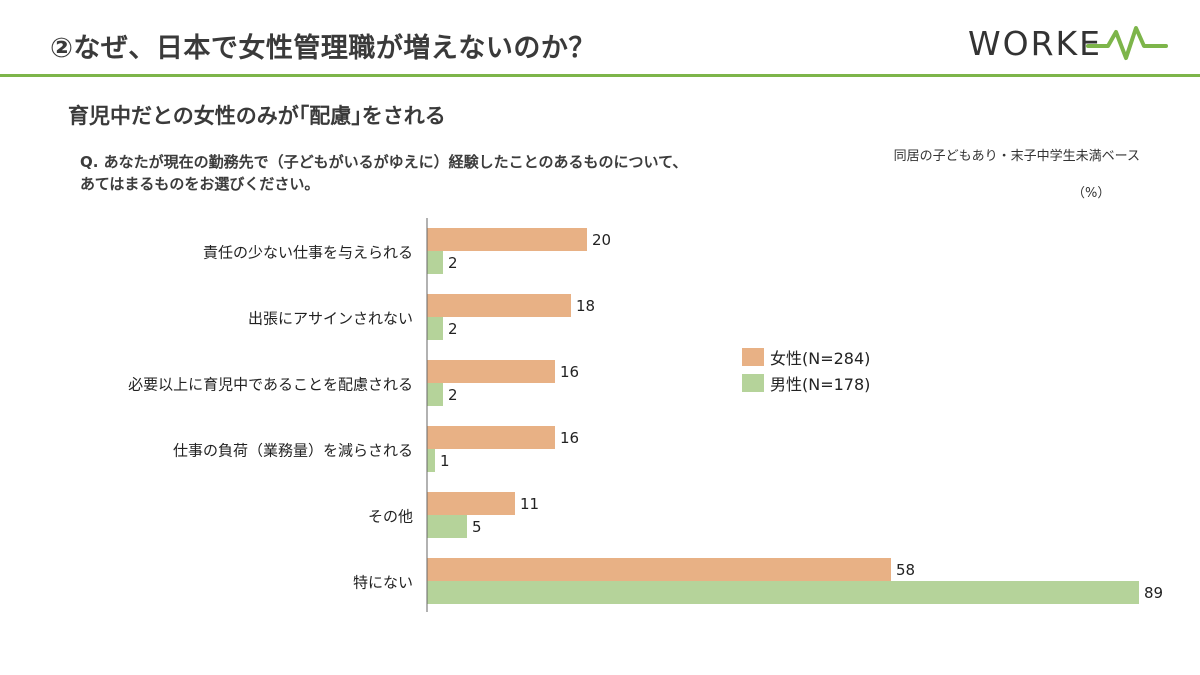 The image size is (1200, 675). What do you see at coordinates (330, 319) in the screenshot?
I see `category-label: 出張にアサインされない` at bounding box center [330, 319].